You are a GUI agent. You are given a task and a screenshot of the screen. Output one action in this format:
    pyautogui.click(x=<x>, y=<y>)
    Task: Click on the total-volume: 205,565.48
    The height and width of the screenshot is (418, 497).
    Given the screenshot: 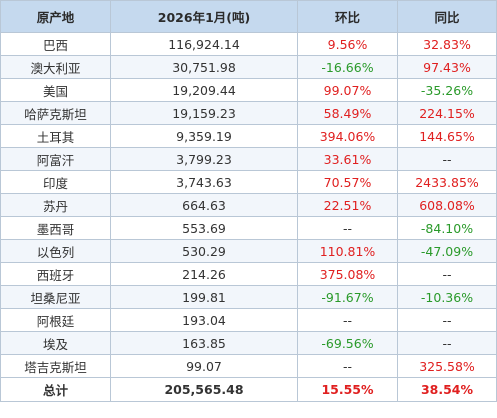 What is the action you would take?
    pyautogui.click(x=204, y=389)
    